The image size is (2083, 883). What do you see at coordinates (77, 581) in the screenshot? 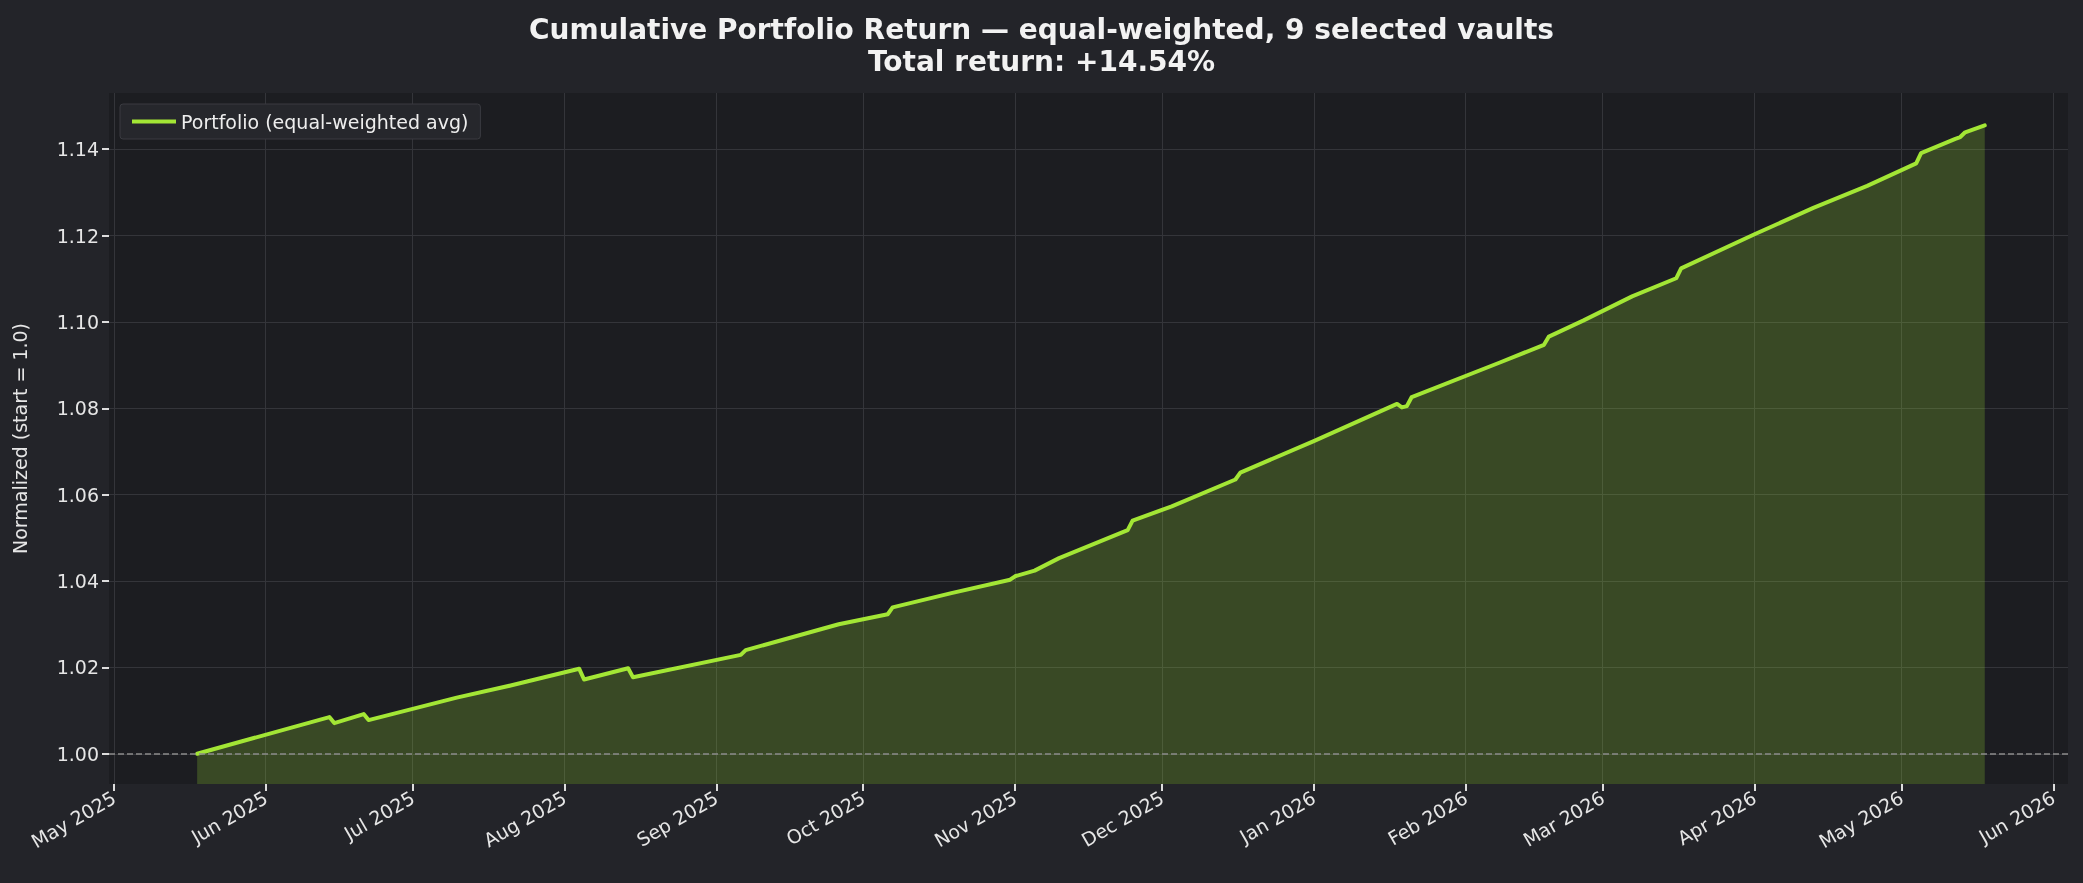
I see `y-tick-label: 1.04` at bounding box center [77, 581].